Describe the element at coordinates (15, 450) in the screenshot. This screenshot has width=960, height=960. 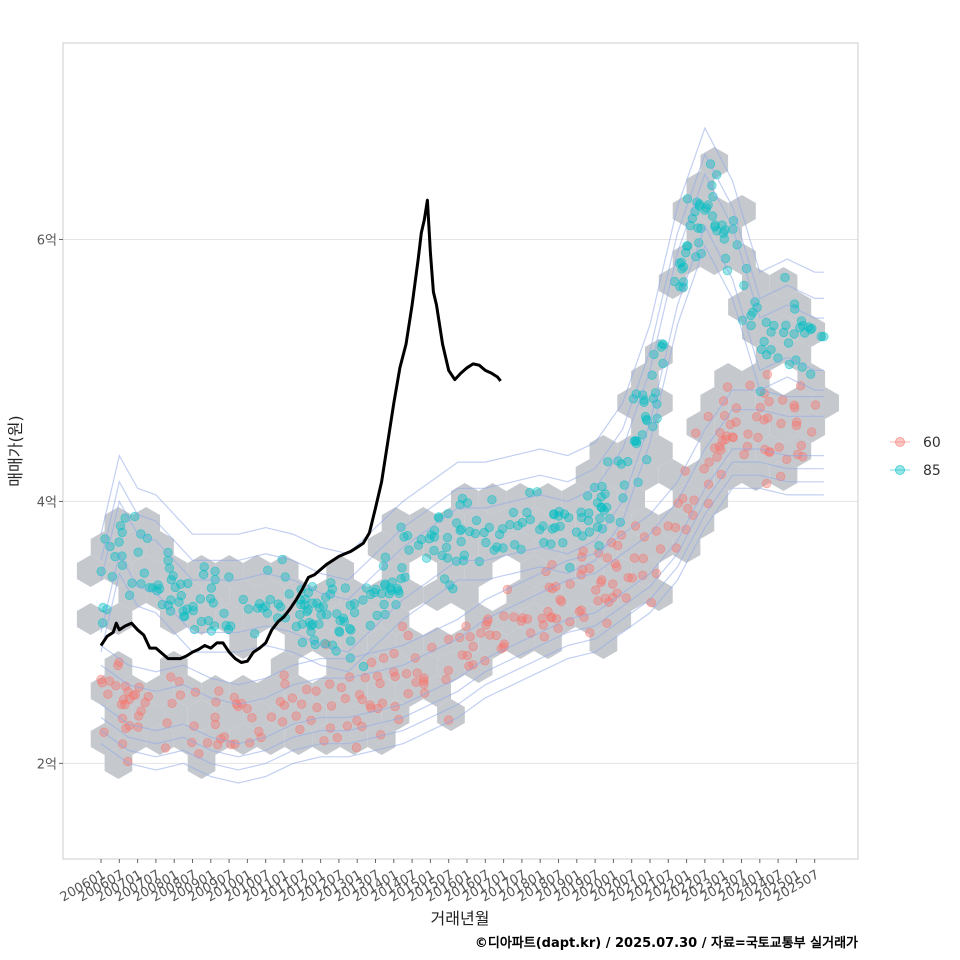
I see `y-axis-title: 매매가(원)` at that location.